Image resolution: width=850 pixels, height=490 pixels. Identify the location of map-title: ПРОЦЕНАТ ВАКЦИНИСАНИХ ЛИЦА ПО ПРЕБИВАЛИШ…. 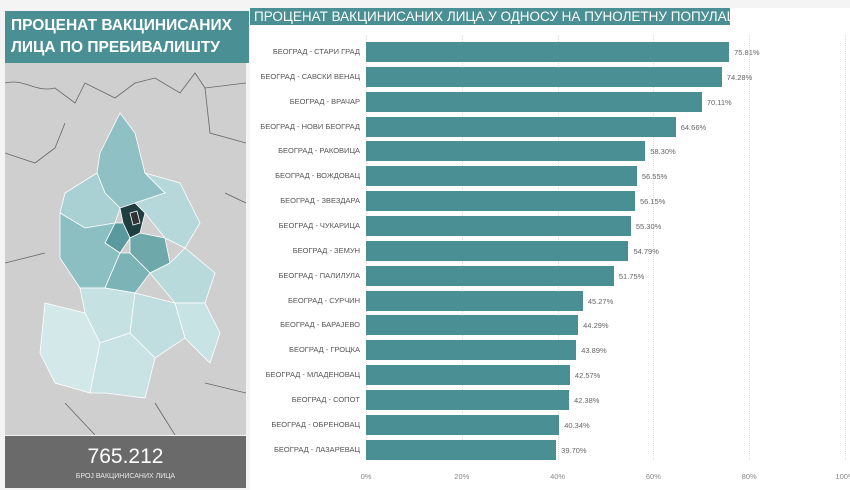
(127, 37).